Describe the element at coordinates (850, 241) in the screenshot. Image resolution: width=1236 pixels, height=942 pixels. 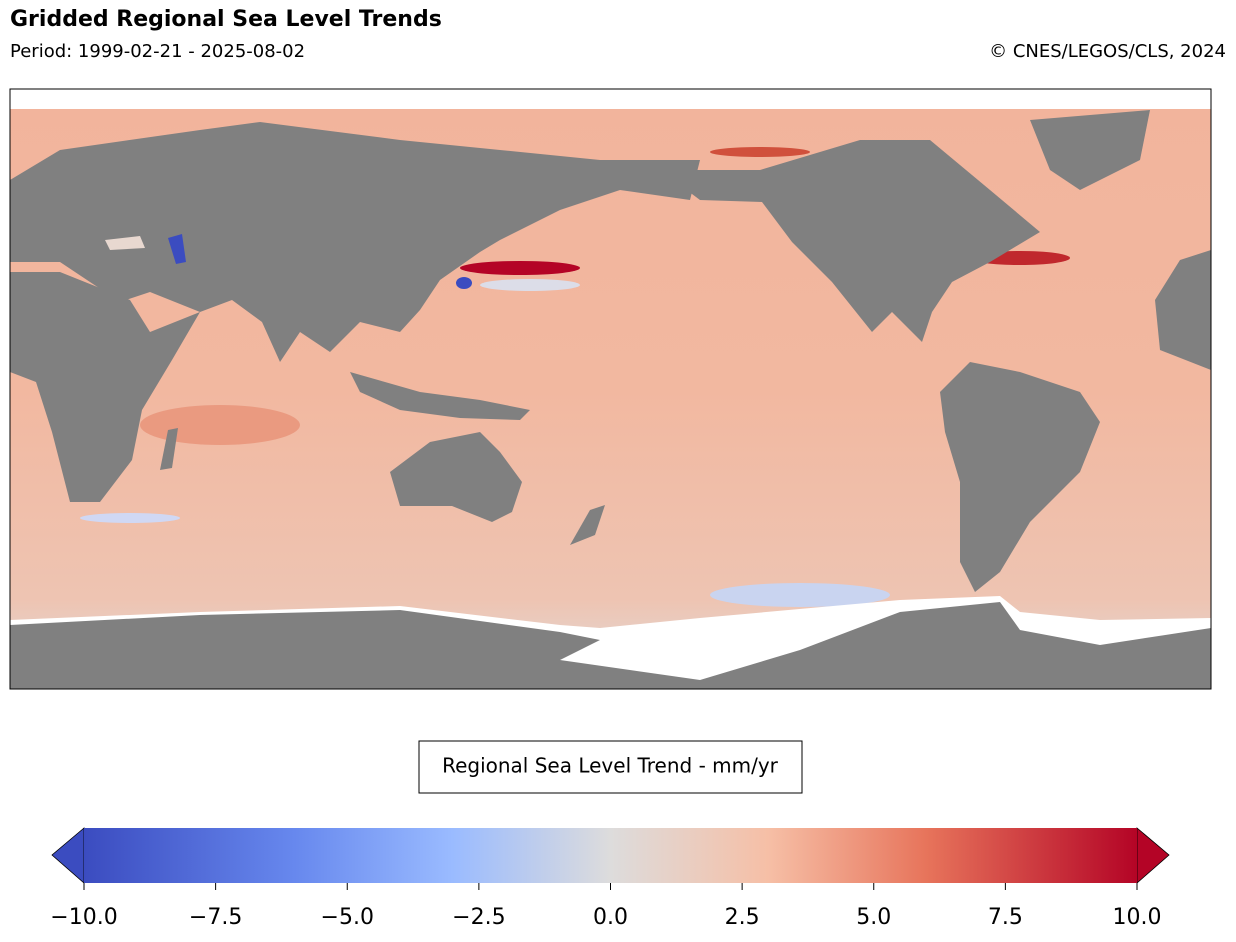
I see `north-america` at that location.